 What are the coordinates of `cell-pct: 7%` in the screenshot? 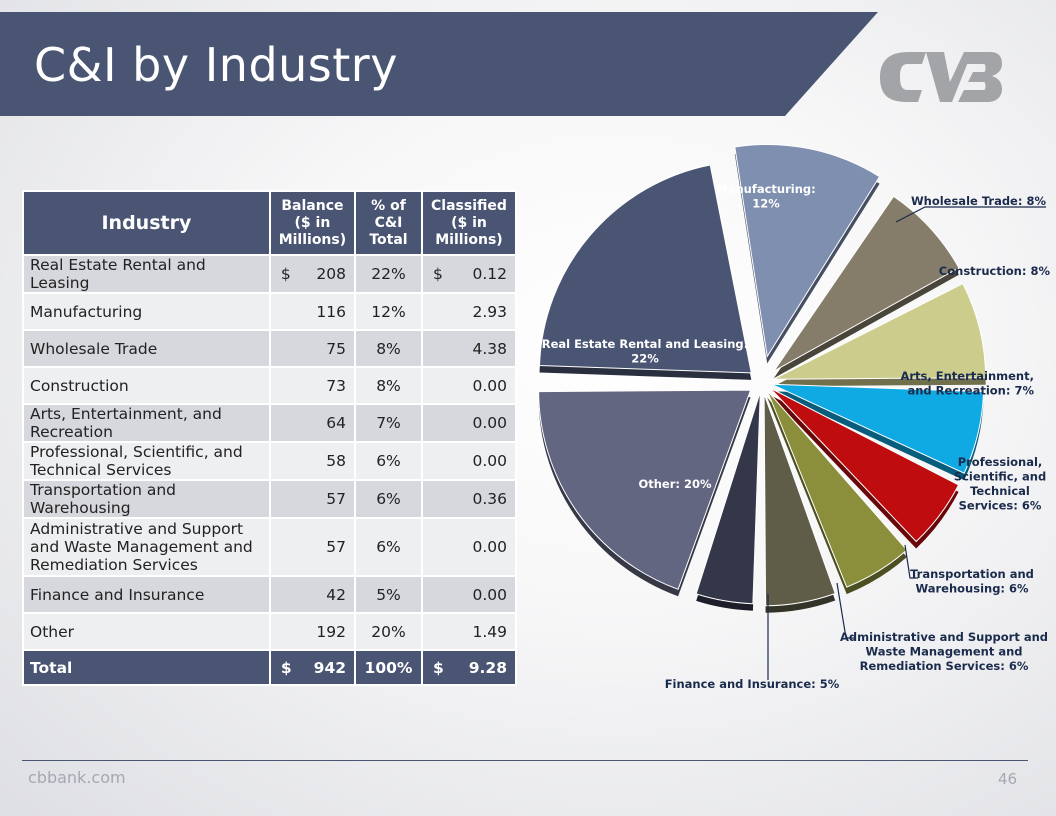 It's located at (388, 423).